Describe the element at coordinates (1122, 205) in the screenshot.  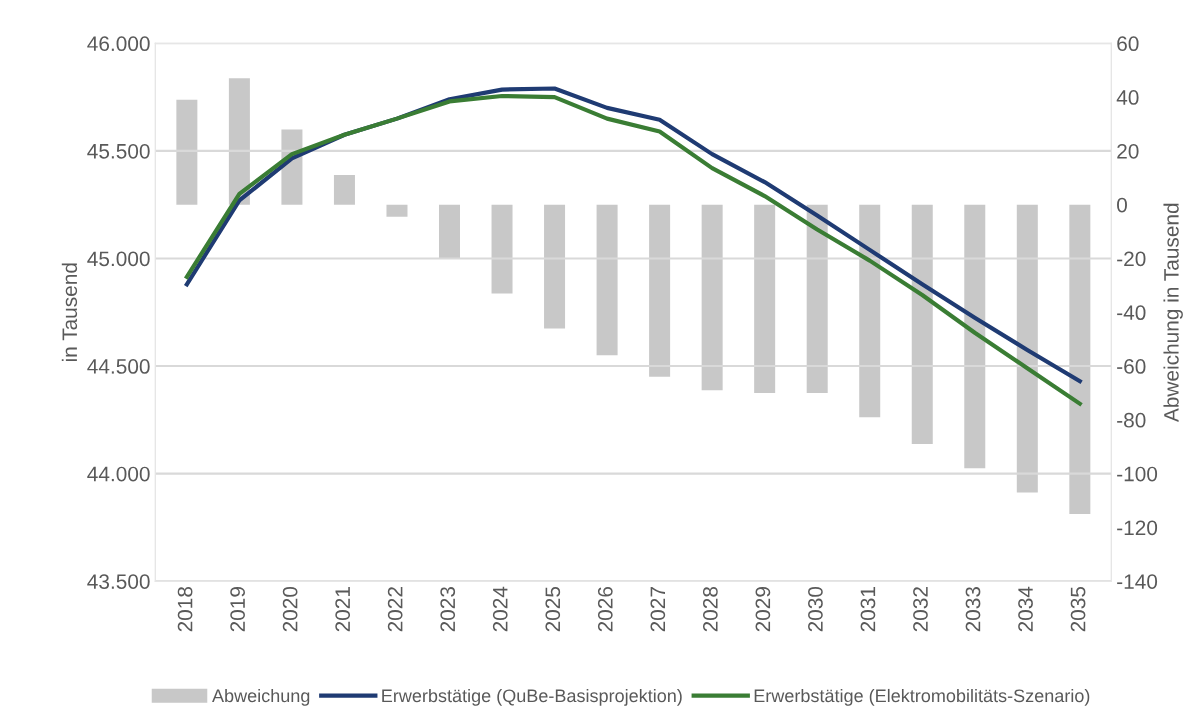
I see `y2-tick-label: 0` at that location.